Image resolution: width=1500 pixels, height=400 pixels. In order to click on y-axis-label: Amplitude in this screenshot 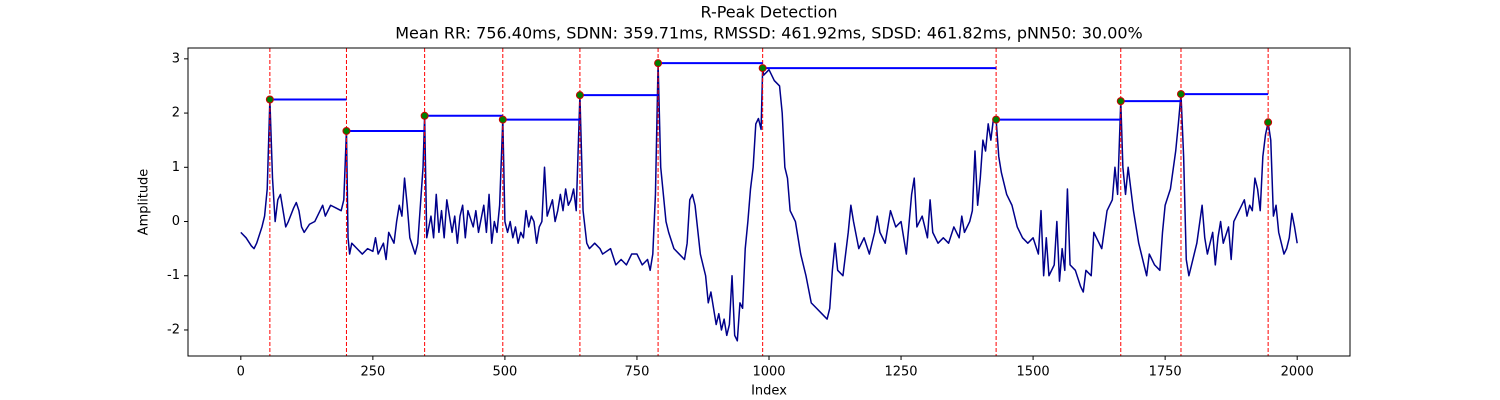, I will do `click(144, 202)`.